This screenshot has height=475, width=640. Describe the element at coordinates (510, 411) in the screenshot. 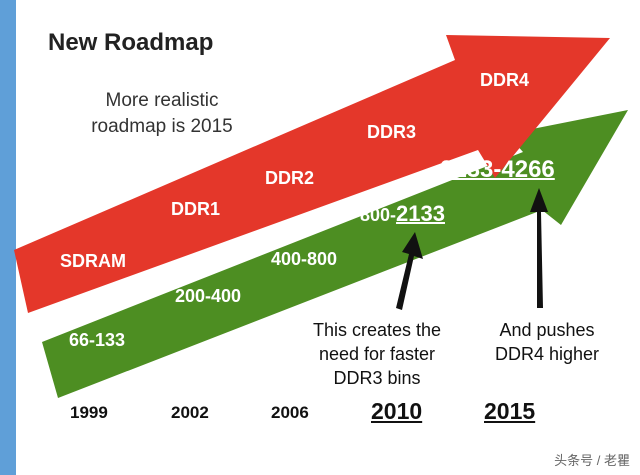

I see `year-2015: 2015` at that location.